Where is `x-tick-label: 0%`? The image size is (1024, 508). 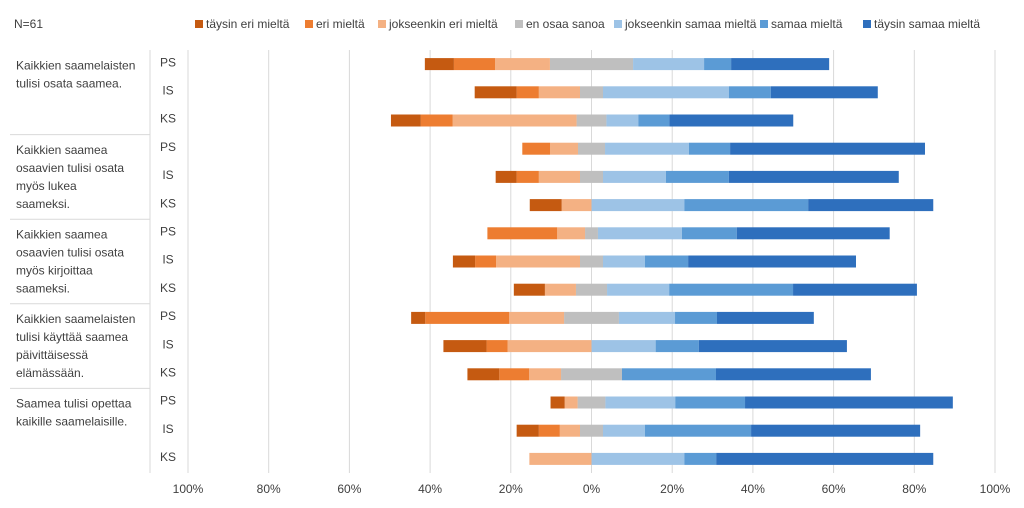 x-tick-label: 0% is located at coordinates (592, 489).